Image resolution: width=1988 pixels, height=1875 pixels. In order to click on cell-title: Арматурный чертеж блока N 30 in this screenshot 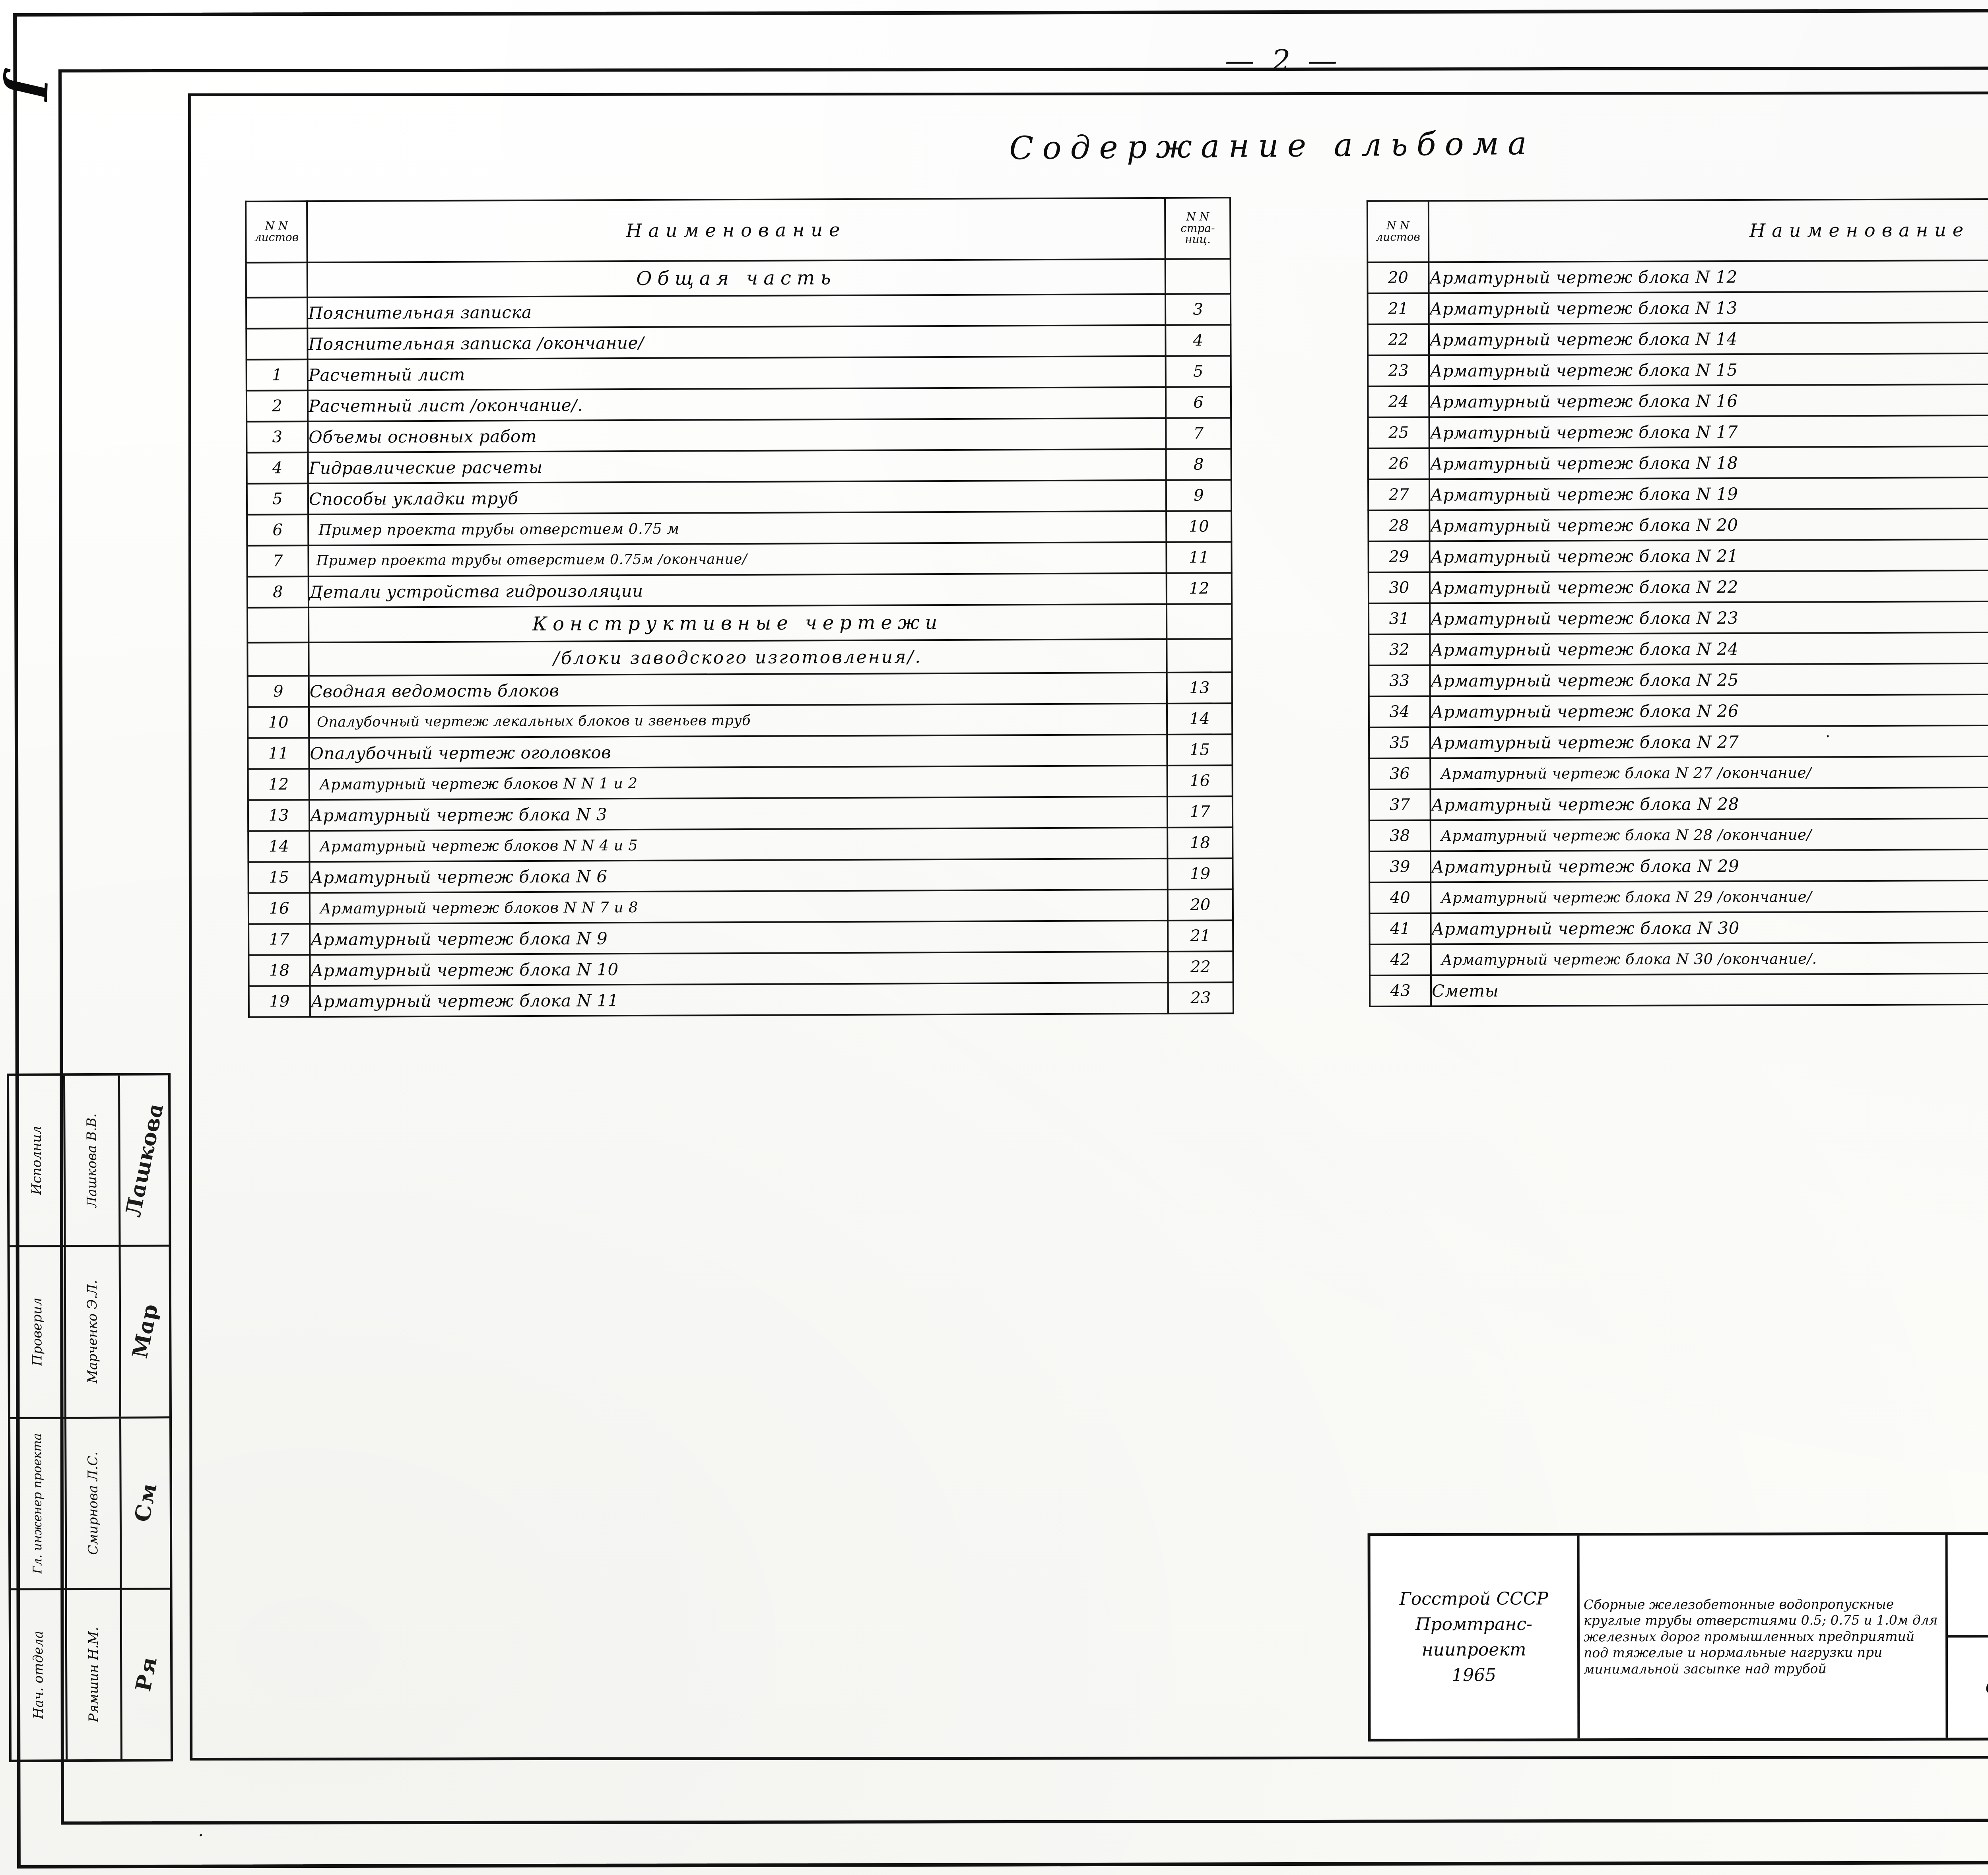, I will do `click(1709, 927)`.